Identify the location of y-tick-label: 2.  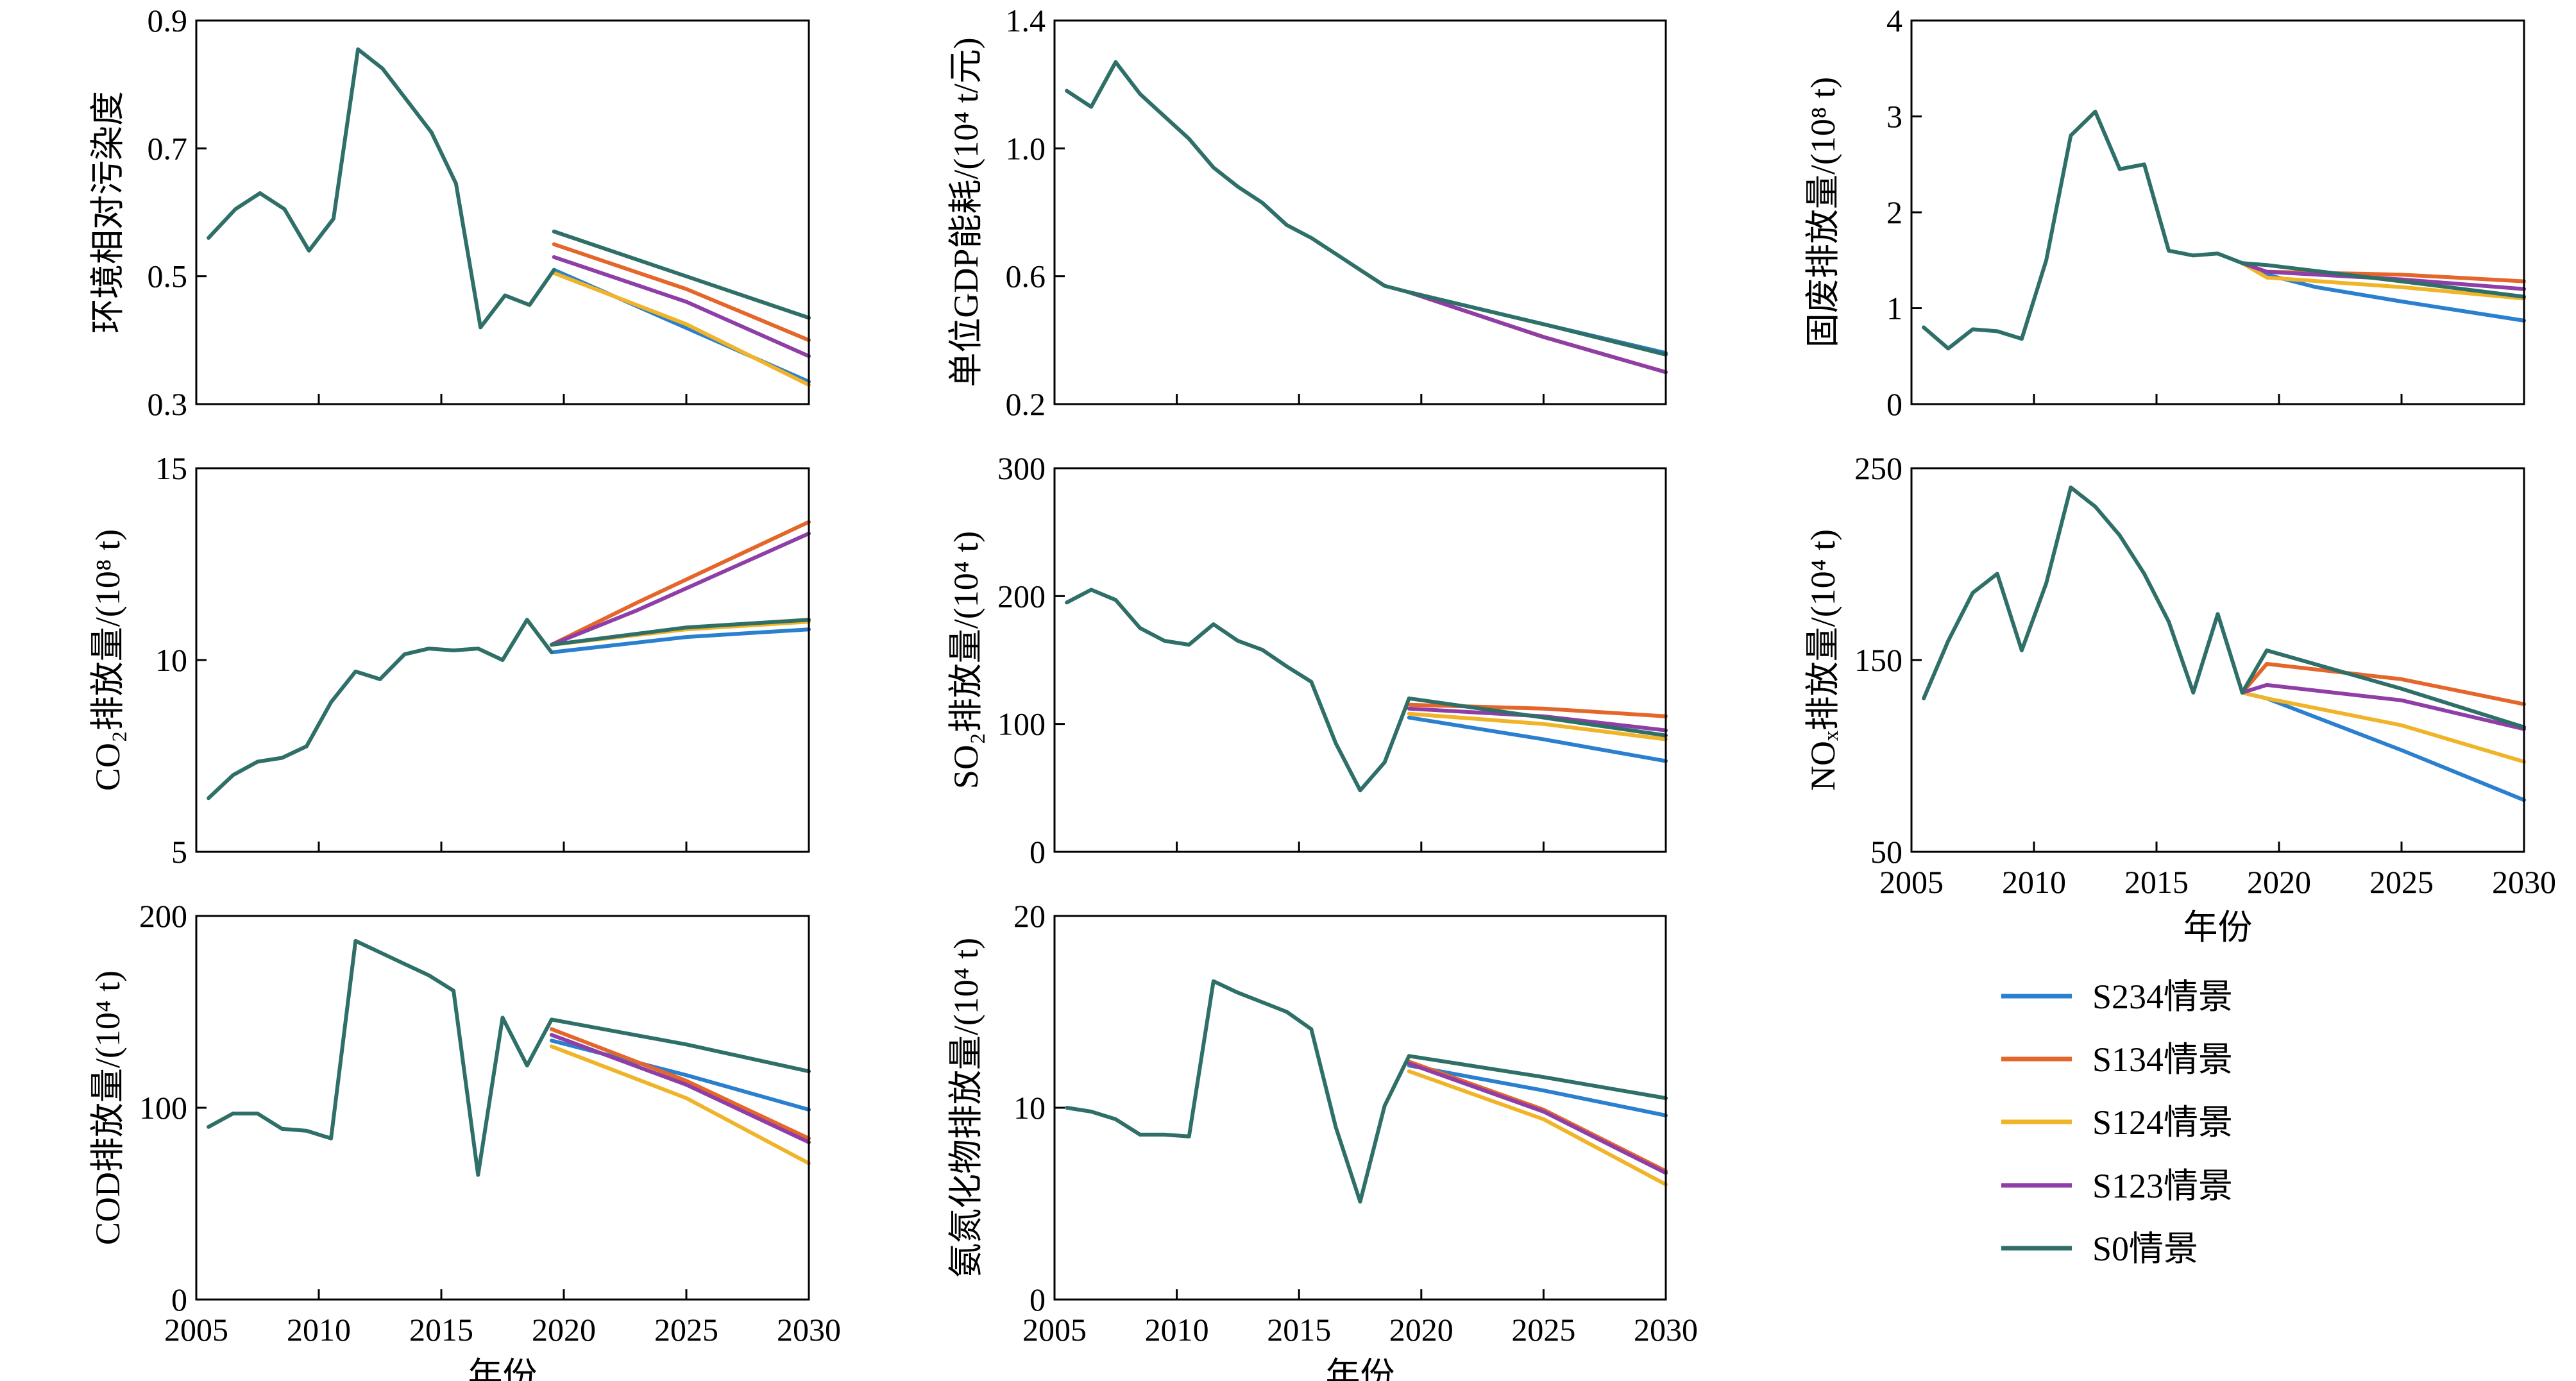
(1894, 212).